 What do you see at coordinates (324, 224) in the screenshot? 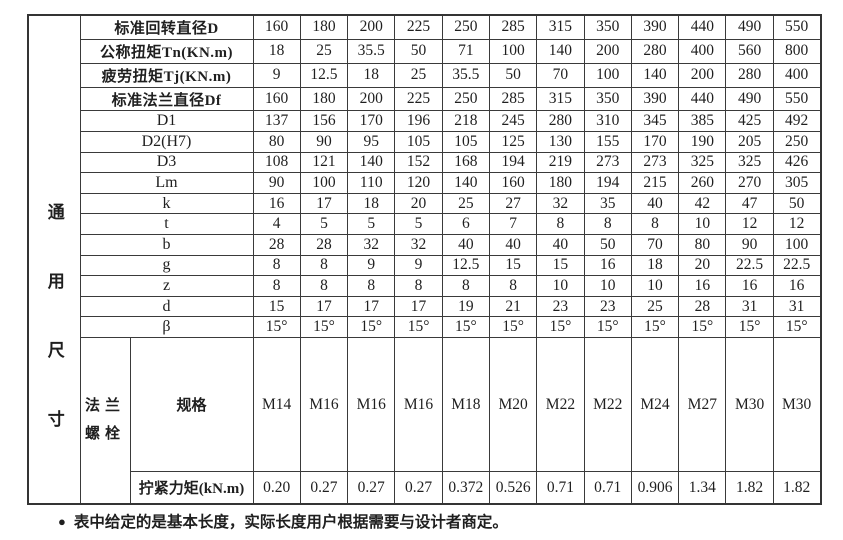
I see `value-cell: 5` at bounding box center [324, 224].